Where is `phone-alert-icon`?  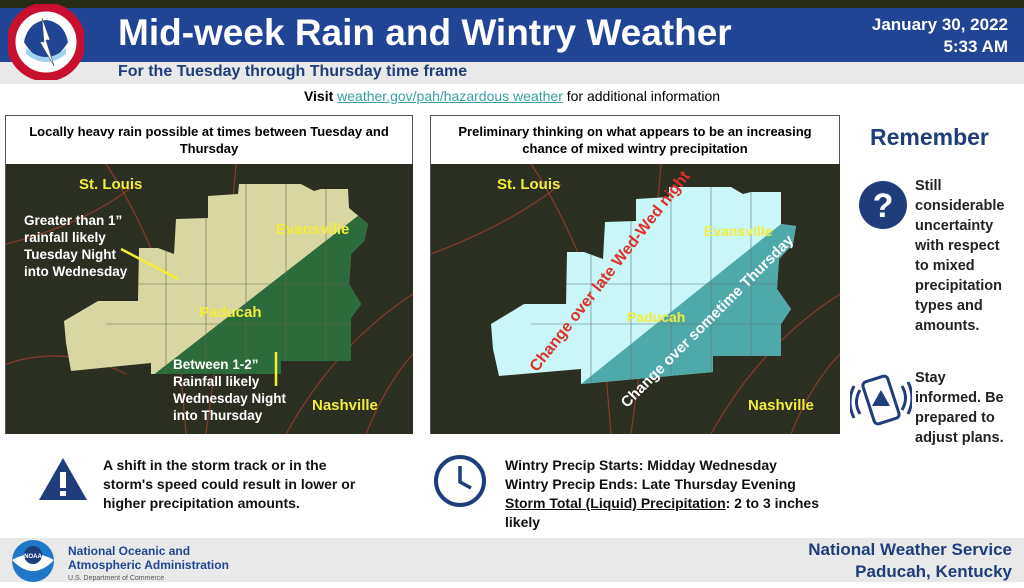 phone-alert-icon is located at coordinates (881, 400).